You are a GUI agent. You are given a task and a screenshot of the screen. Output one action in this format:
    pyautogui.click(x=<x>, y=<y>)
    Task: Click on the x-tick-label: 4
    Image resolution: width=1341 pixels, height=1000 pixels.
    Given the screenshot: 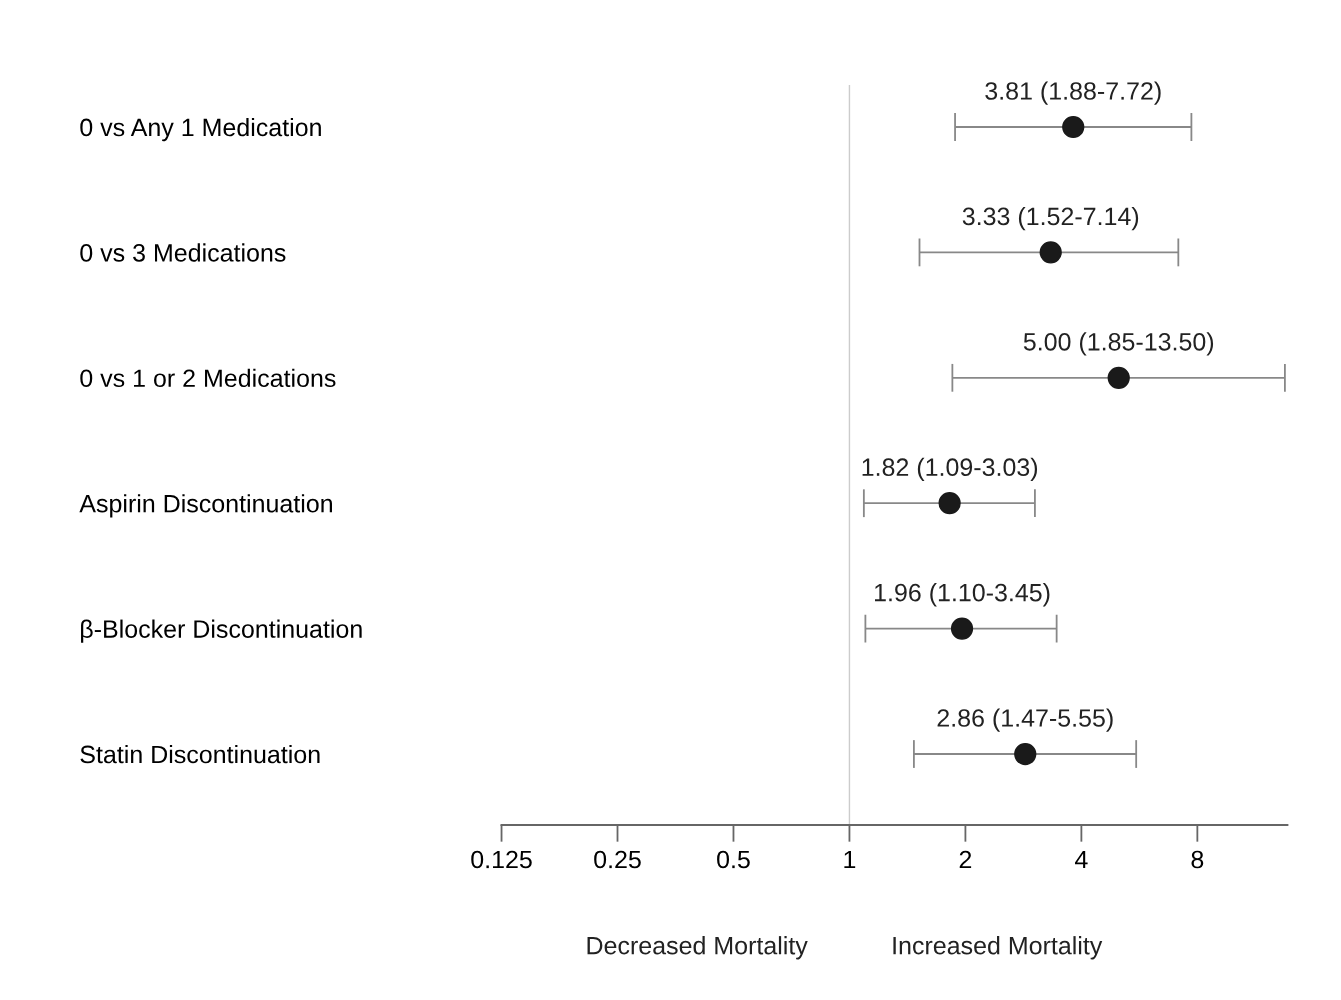 What is the action you would take?
    pyautogui.click(x=1081, y=859)
    